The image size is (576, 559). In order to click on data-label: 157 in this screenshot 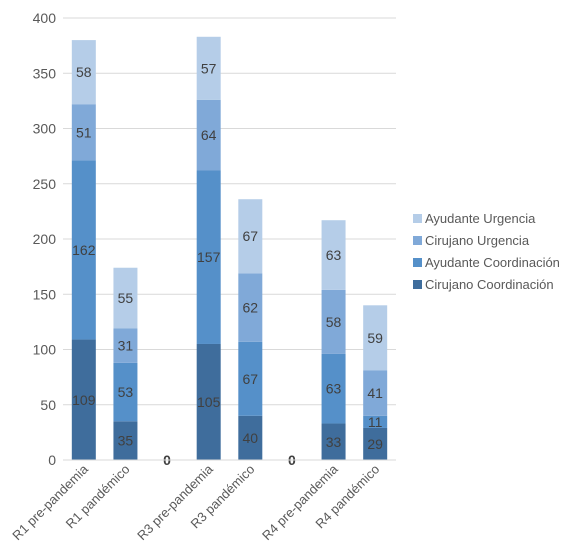, I will do `click(209, 257)`.